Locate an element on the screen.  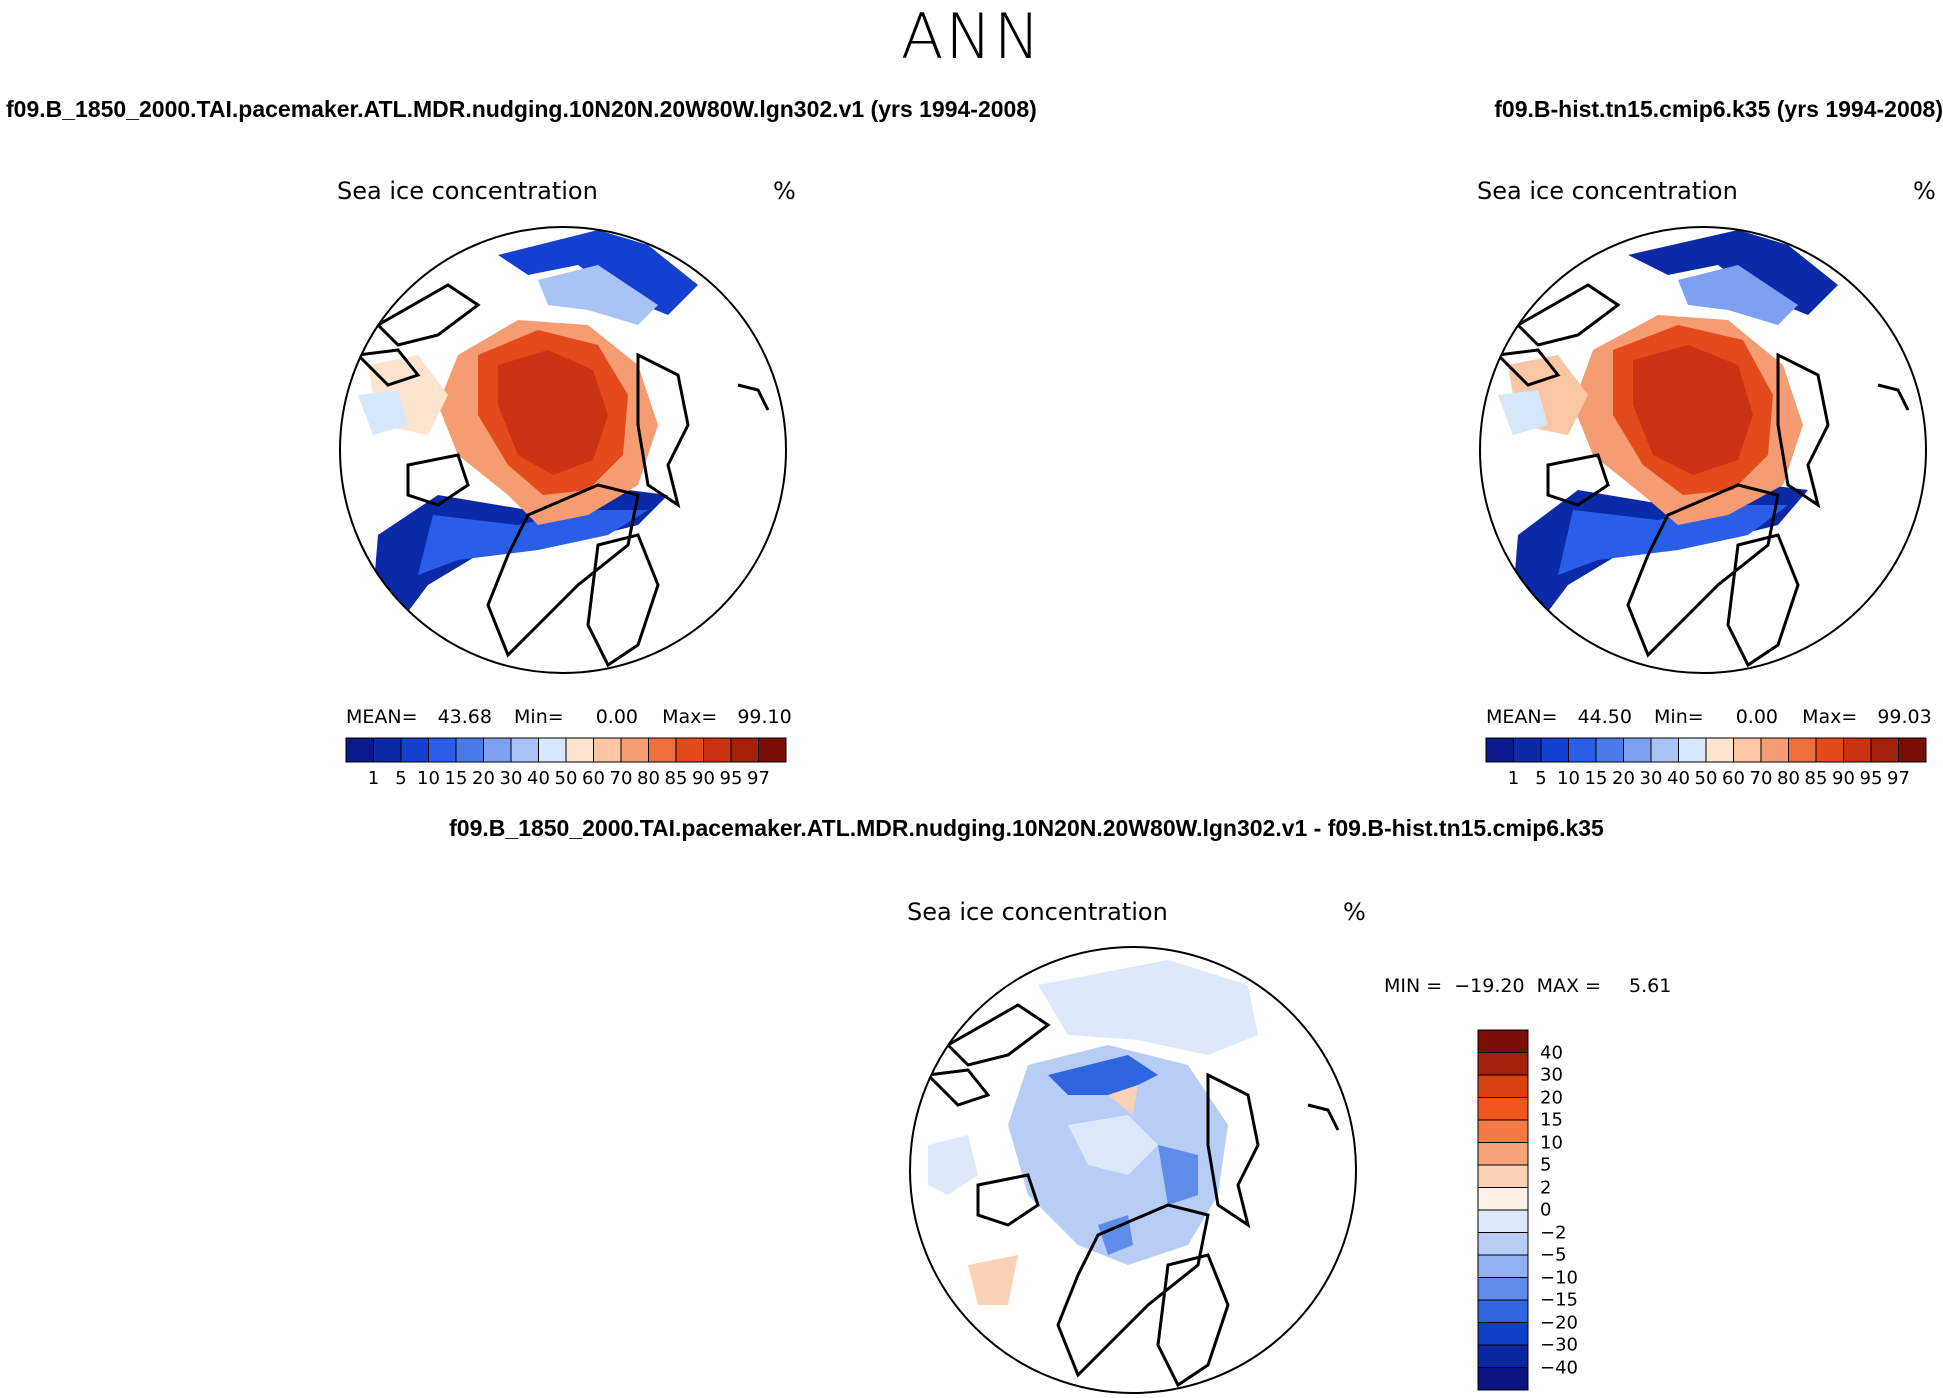
diff-variable-label: Sea ice concentration is located at coordinates (1037, 912).